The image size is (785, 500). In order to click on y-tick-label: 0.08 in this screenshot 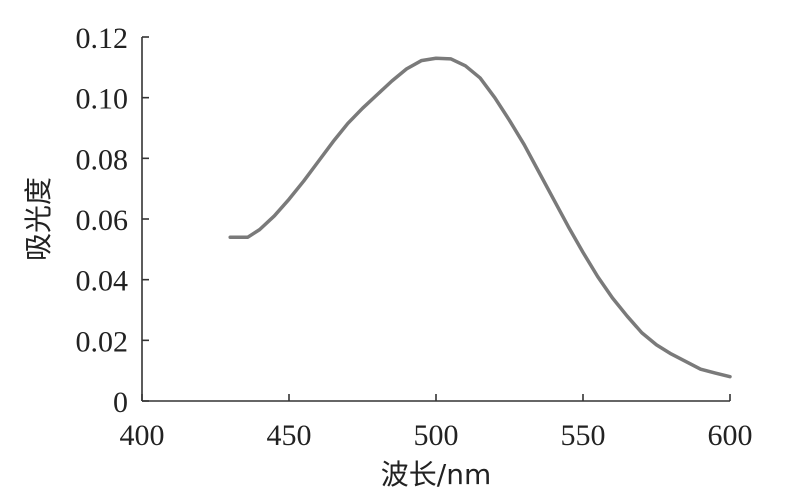, I will do `click(102, 159)`.